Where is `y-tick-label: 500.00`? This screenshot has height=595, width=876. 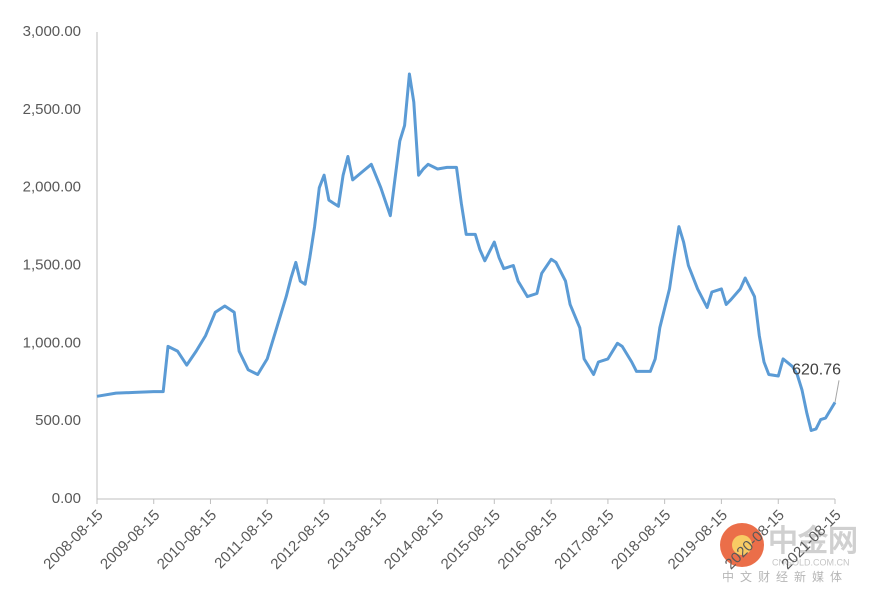
y-tick-label: 500.00 is located at coordinates (58, 420).